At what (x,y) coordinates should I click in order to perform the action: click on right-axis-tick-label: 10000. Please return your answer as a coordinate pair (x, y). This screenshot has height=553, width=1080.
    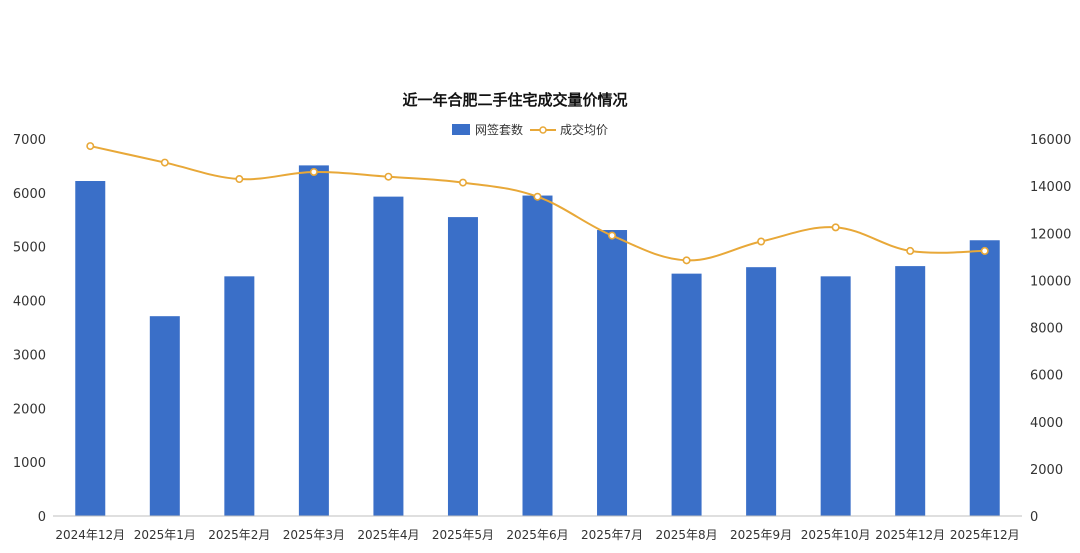
    Looking at the image, I should click on (1050, 281).